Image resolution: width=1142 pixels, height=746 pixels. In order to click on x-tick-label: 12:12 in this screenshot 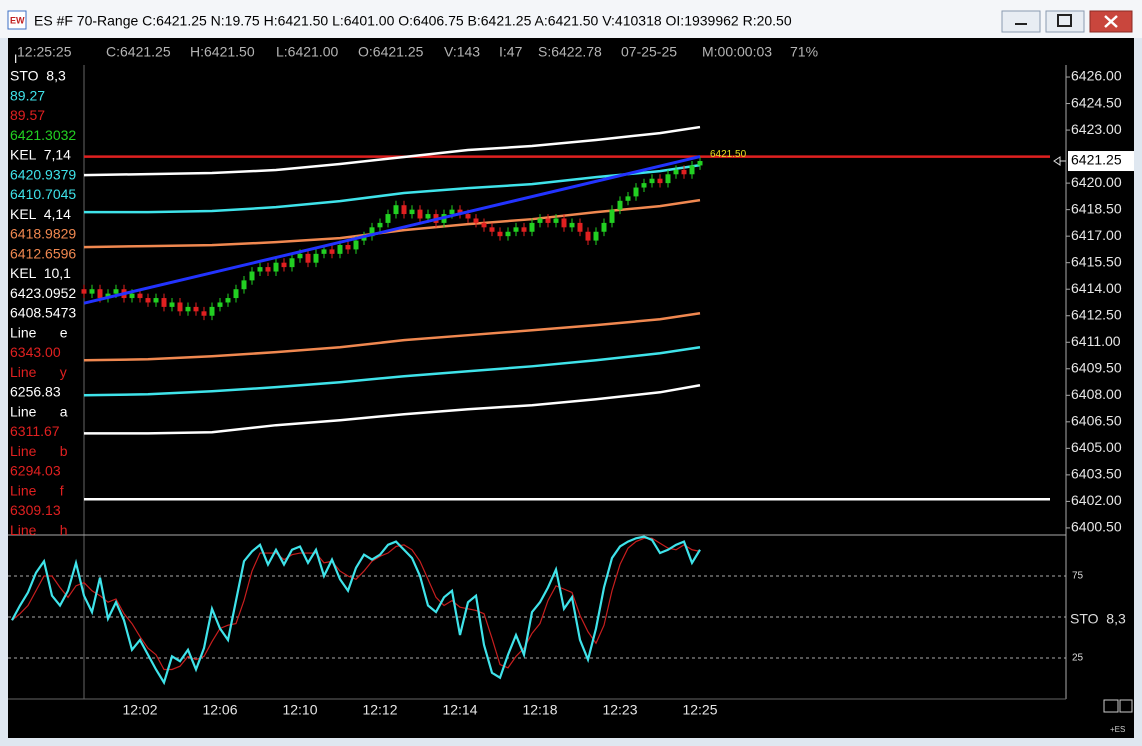, I will do `click(379, 710)`.